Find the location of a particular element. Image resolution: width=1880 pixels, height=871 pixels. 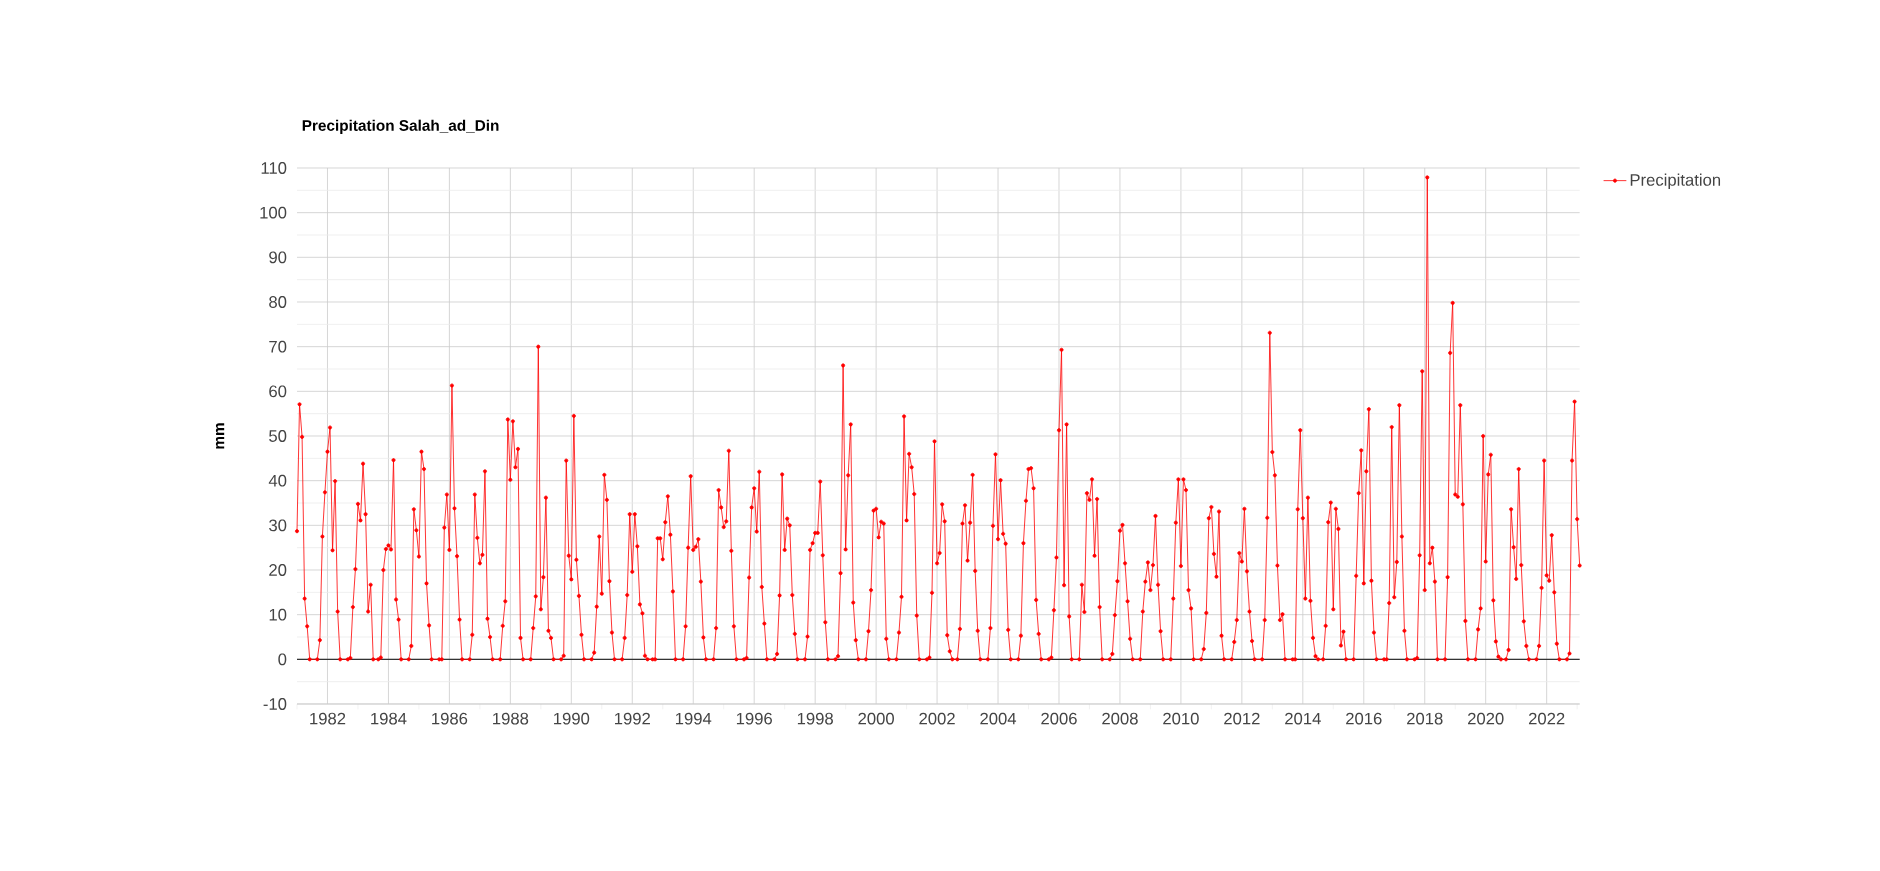

x-tick-label: 2018 is located at coordinates (1425, 718).